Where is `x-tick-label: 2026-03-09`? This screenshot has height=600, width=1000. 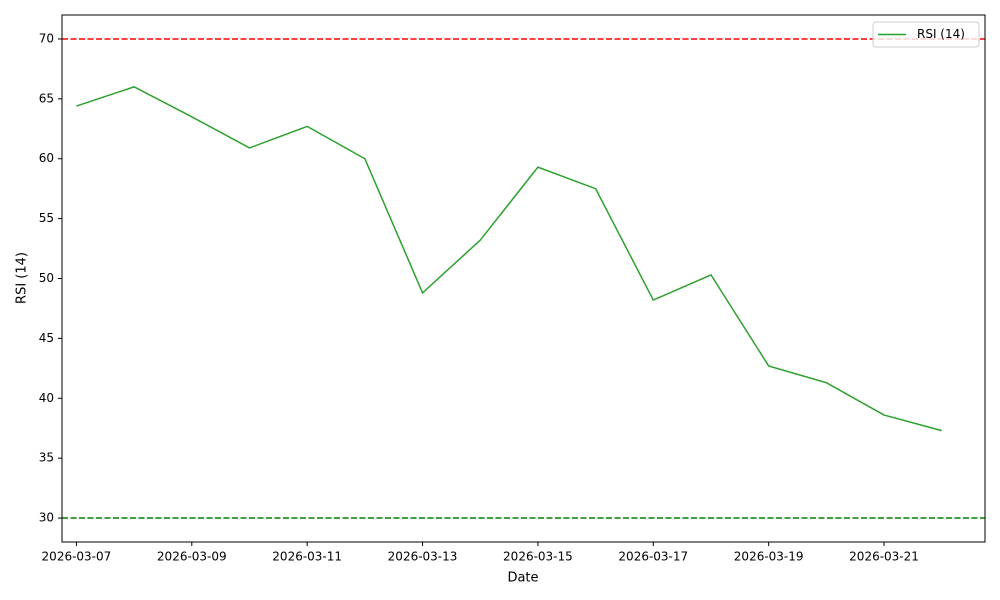 x-tick-label: 2026-03-09 is located at coordinates (192, 557).